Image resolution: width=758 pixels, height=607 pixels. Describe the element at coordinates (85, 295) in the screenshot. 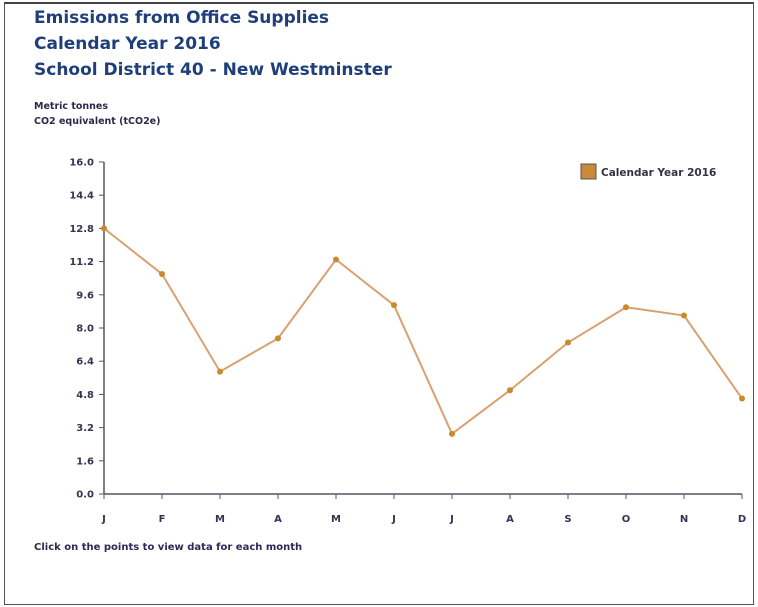

I see `y-tick-label: 9.6` at that location.